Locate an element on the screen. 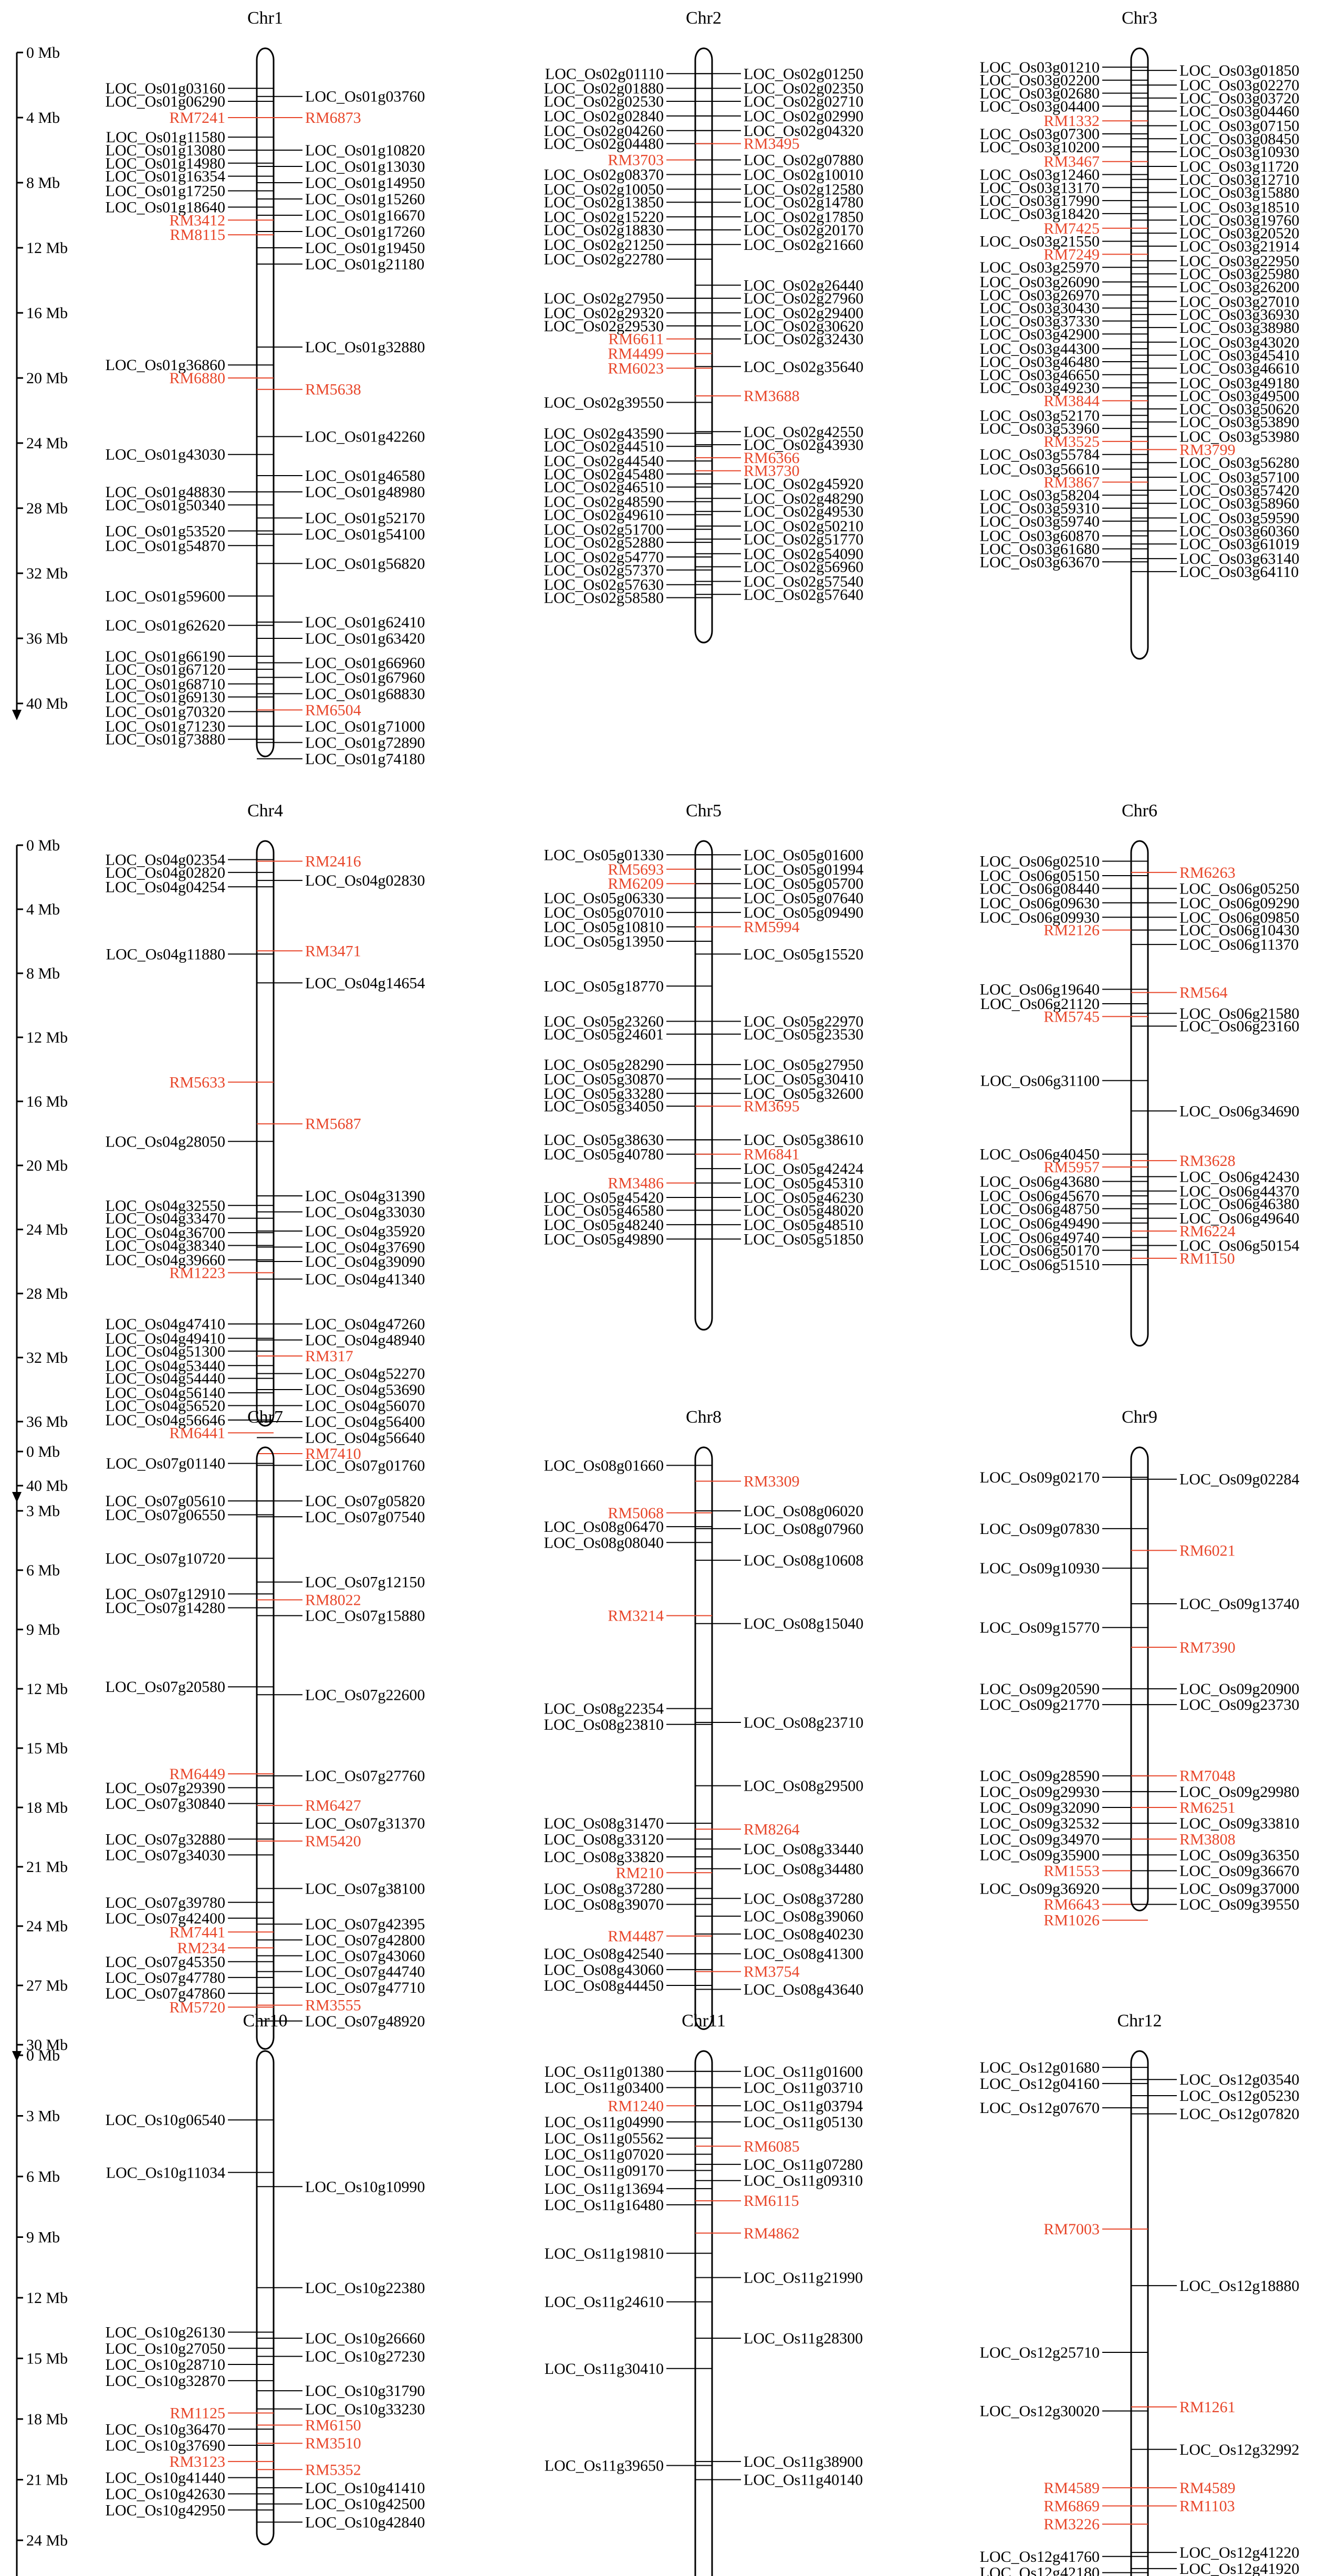 This screenshot has height=2576, width=1327. marker-label: RM3123 is located at coordinates (197, 2461).